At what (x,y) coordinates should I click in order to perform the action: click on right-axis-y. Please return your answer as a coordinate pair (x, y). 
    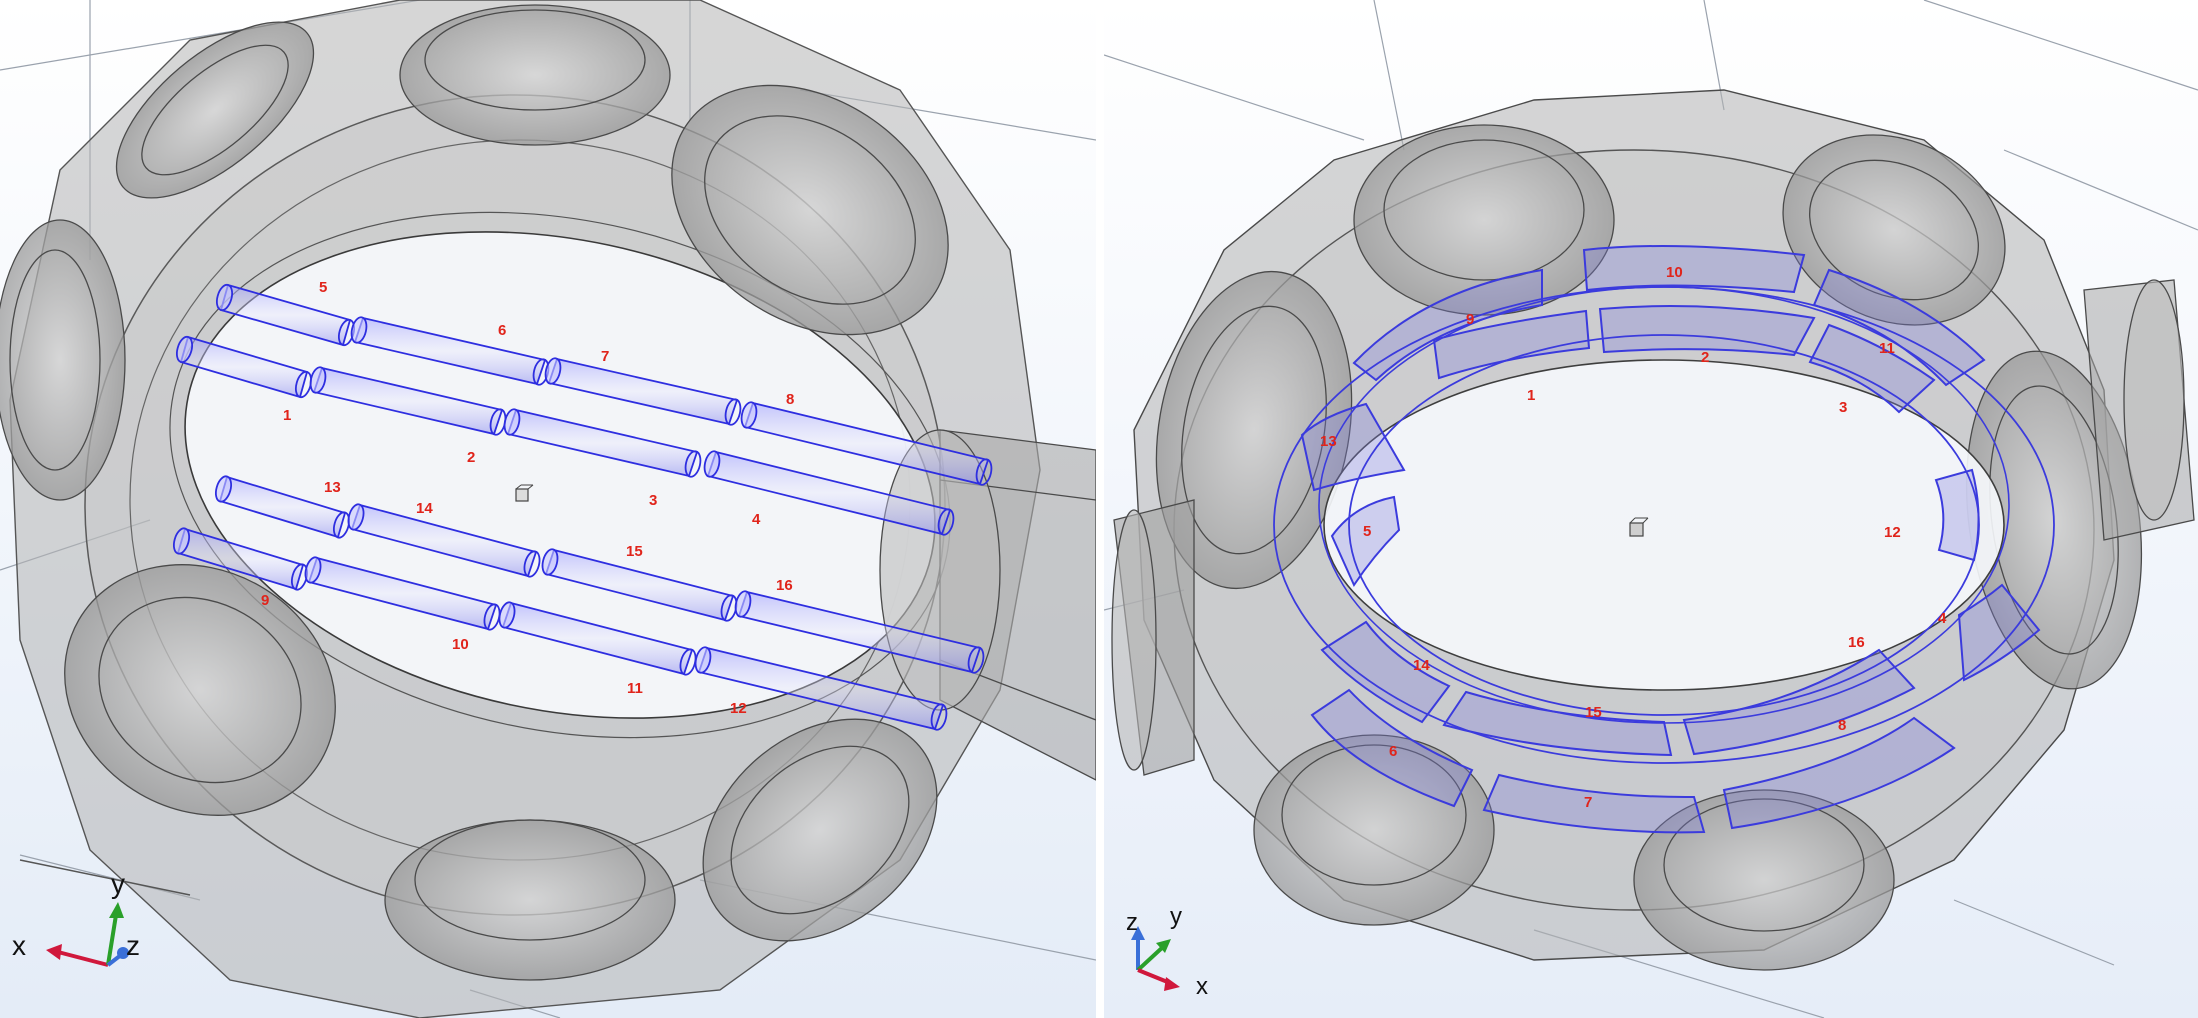
    Looking at the image, I should click on (1151, 958).